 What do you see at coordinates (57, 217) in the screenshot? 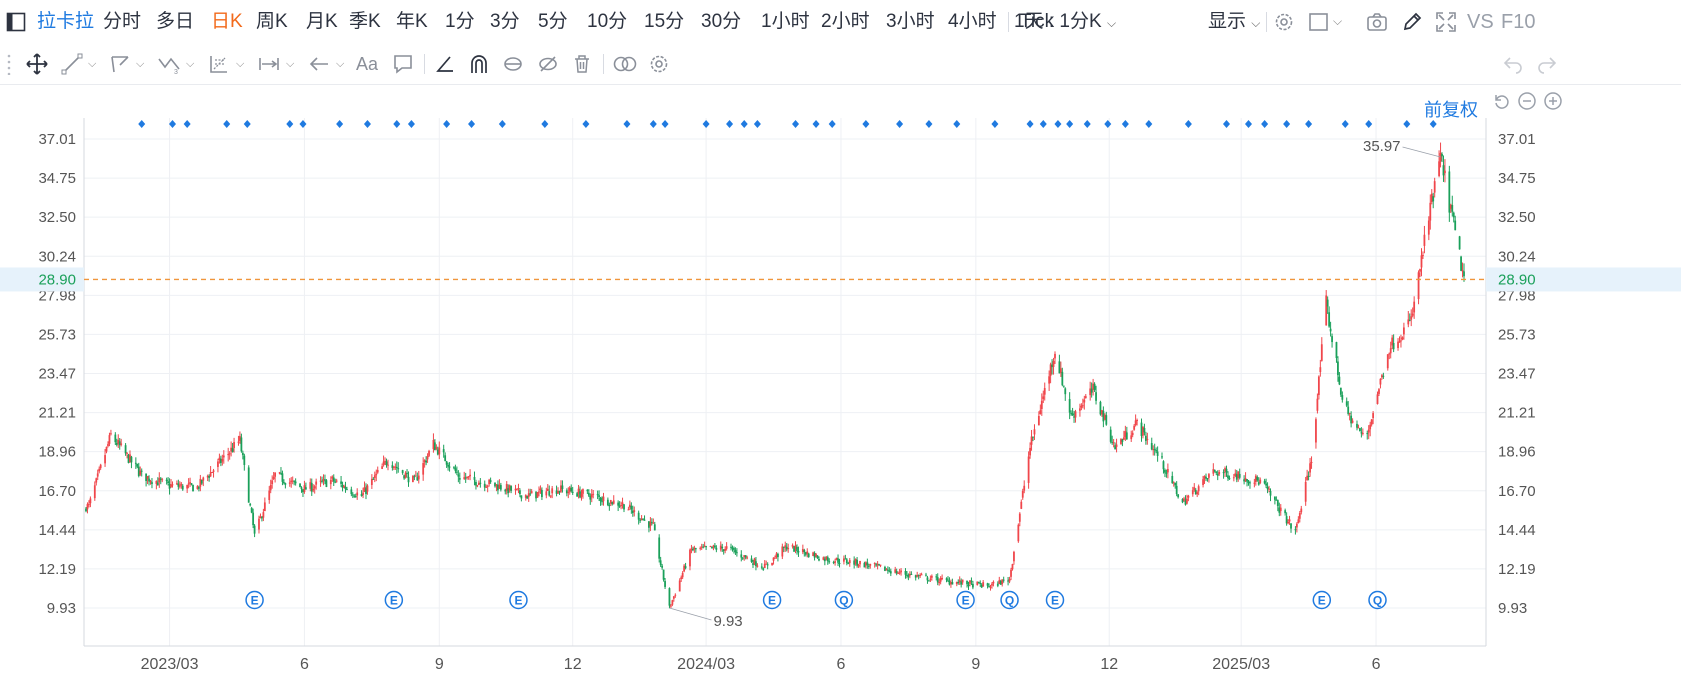
I see `y-axis-tick-label-left: 32.50` at bounding box center [57, 217].